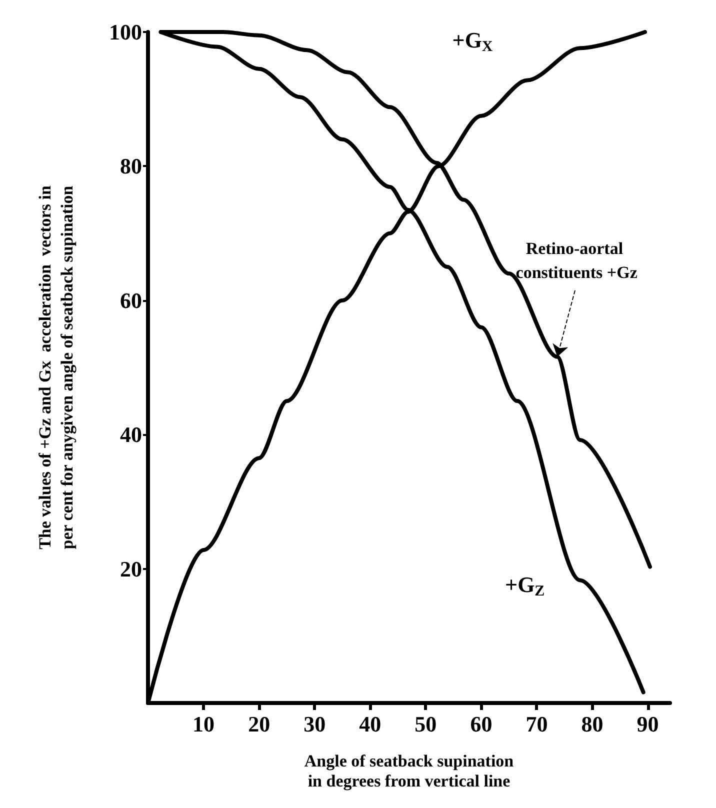 The image size is (716, 808). What do you see at coordinates (203, 724) in the screenshot?
I see `x-tick-label: 10` at bounding box center [203, 724].